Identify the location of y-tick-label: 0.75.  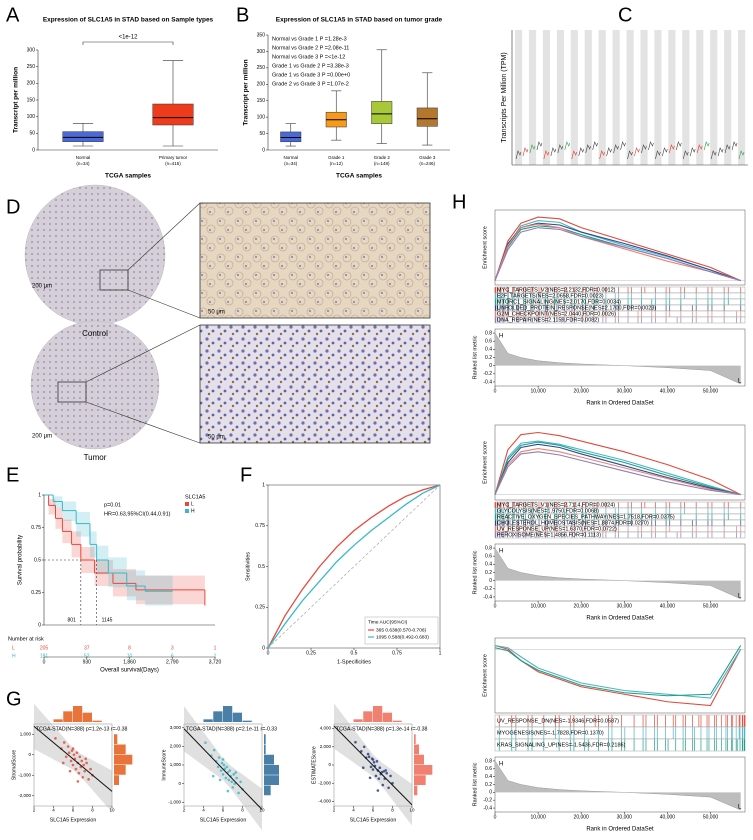
(260, 526).